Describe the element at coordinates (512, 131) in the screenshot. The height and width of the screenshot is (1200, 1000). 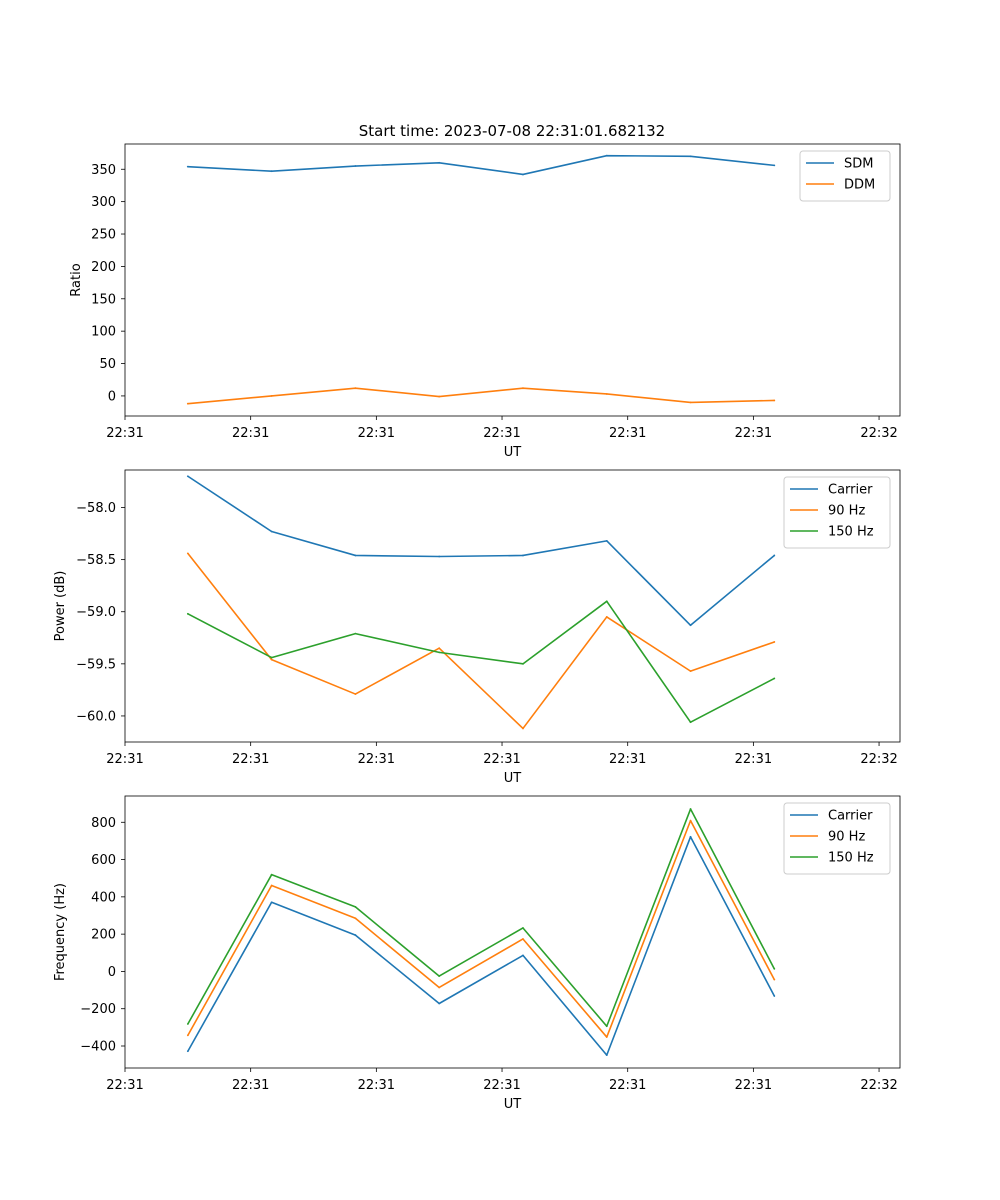
I see `figure-title: Start time: 2023-07-08 22:31:01.682132` at that location.